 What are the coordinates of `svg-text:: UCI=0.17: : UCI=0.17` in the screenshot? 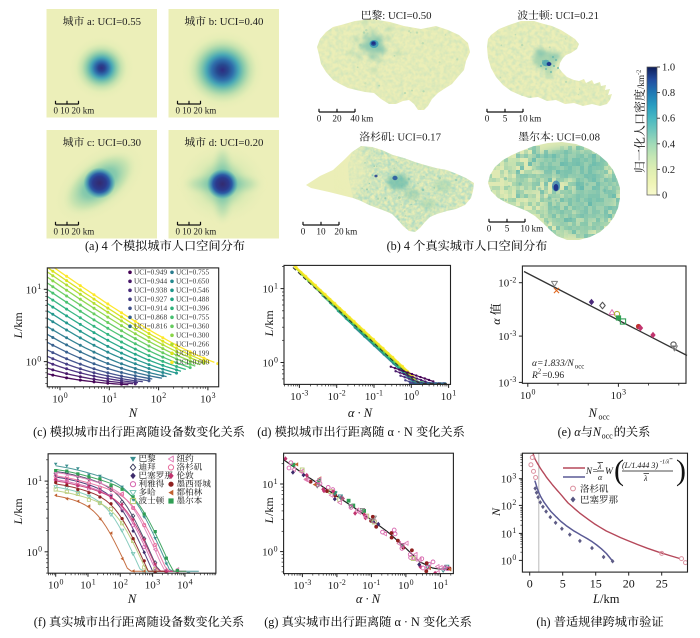 It's located at (417, 138).